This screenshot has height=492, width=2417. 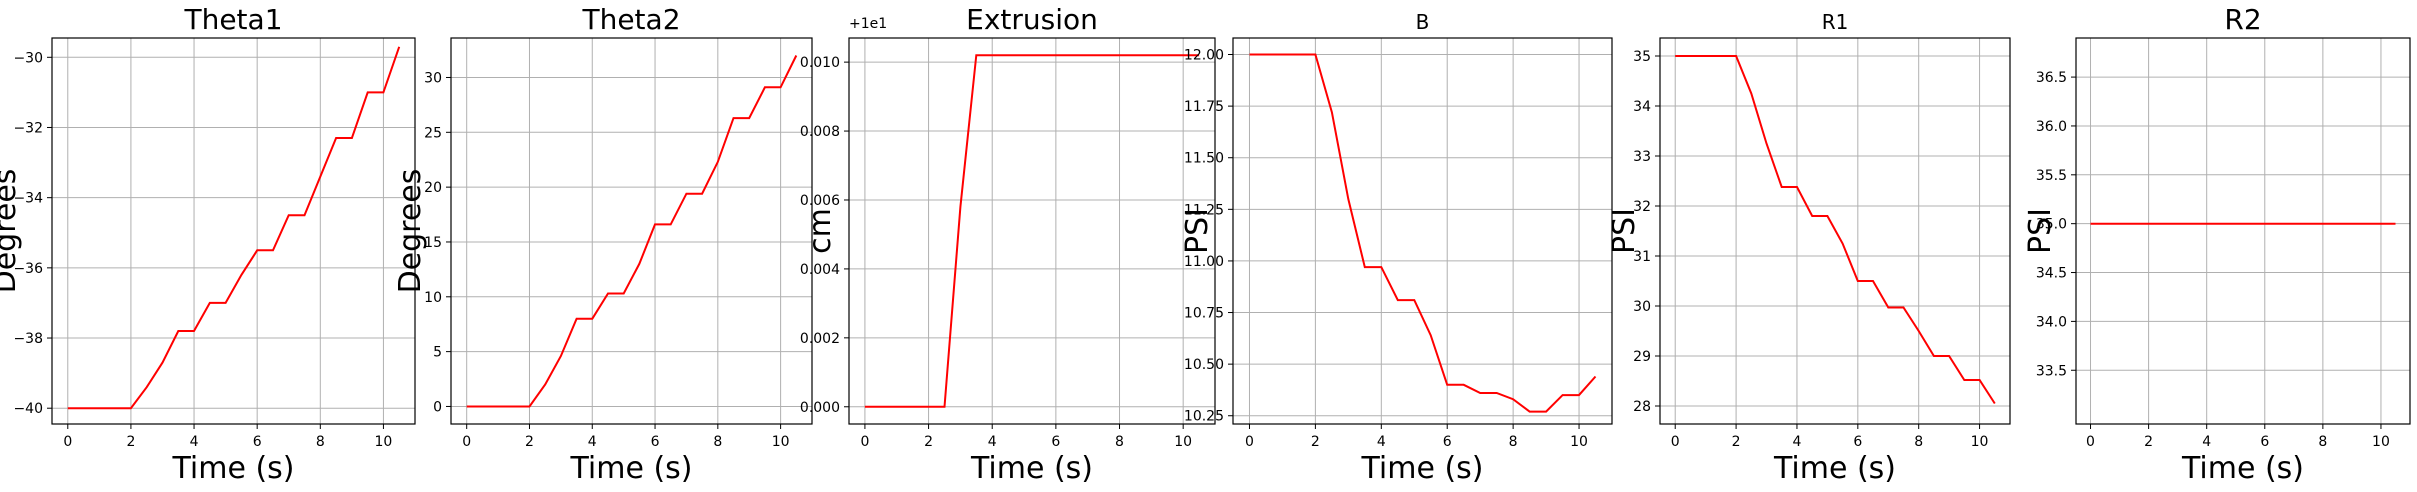 I want to click on y-tick-label: 35.0, so click(x=2051, y=225).